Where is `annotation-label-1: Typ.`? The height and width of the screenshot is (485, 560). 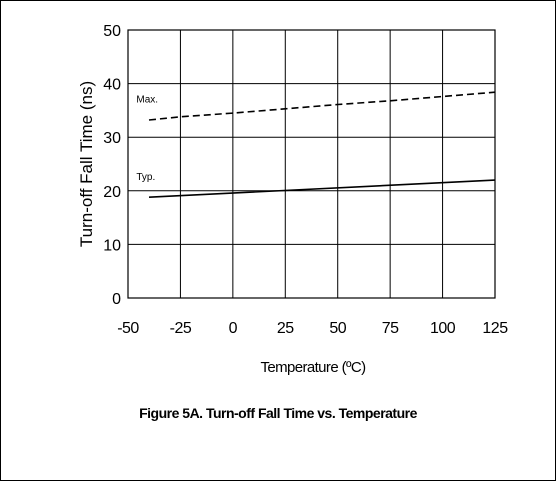 annotation-label-1: Typ. is located at coordinates (145, 177).